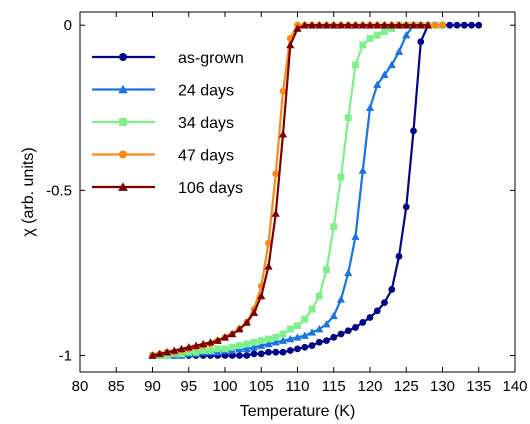  I want to click on legend-item: 47 days, so click(163, 156).